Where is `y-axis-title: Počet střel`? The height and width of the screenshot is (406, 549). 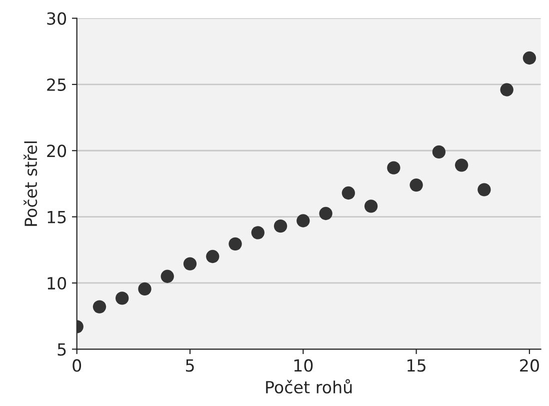 y-axis-title: Počet střel is located at coordinates (31, 184).